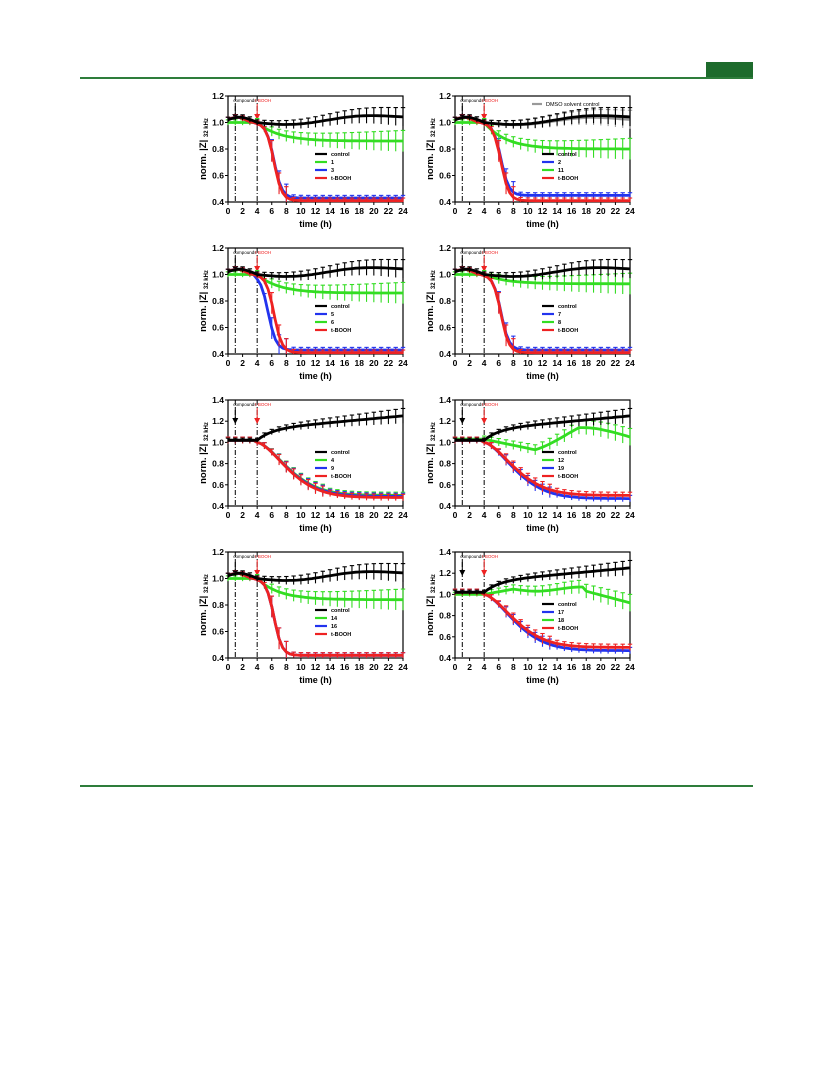  Describe the element at coordinates (561, 469) in the screenshot. I see `legend-label: 19` at that location.